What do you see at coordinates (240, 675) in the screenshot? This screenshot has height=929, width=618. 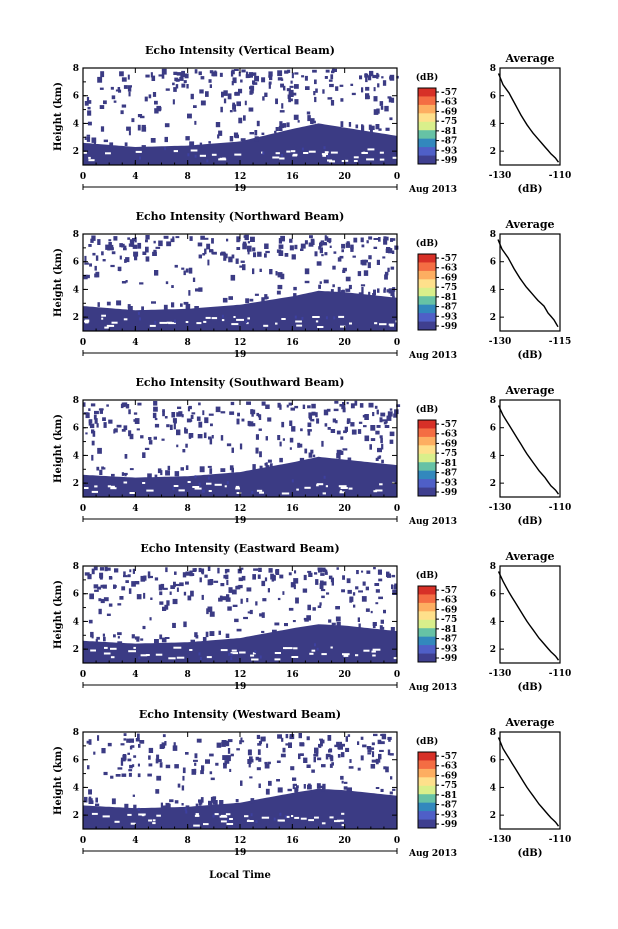 I see `x-tick-label: 12` at bounding box center [240, 675].